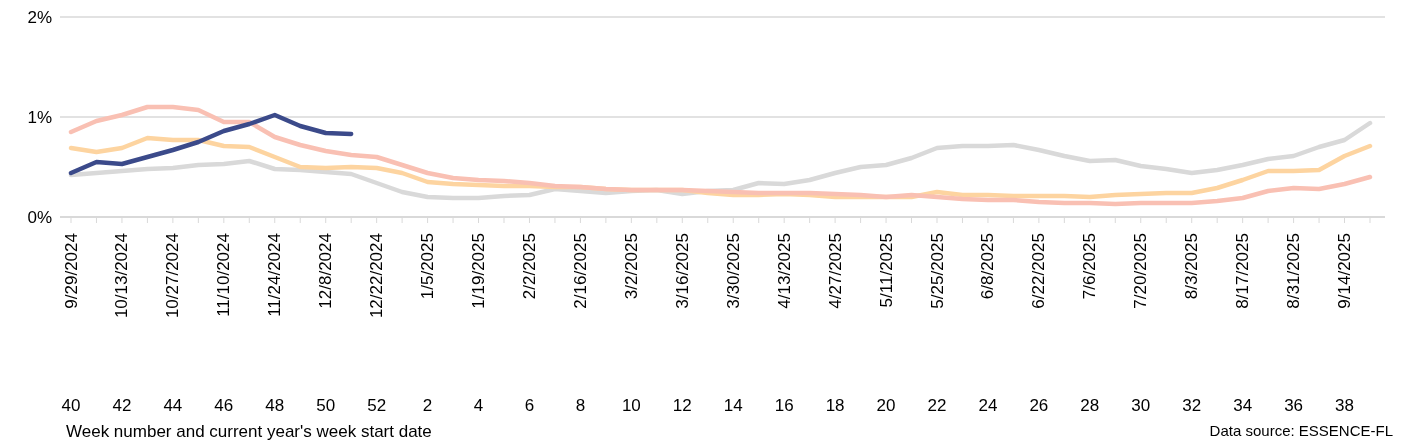 Image resolution: width=1403 pixels, height=443 pixels. Describe the element at coordinates (988, 324) in the screenshot. I see `category-label: 6/8/2025 24` at that location.